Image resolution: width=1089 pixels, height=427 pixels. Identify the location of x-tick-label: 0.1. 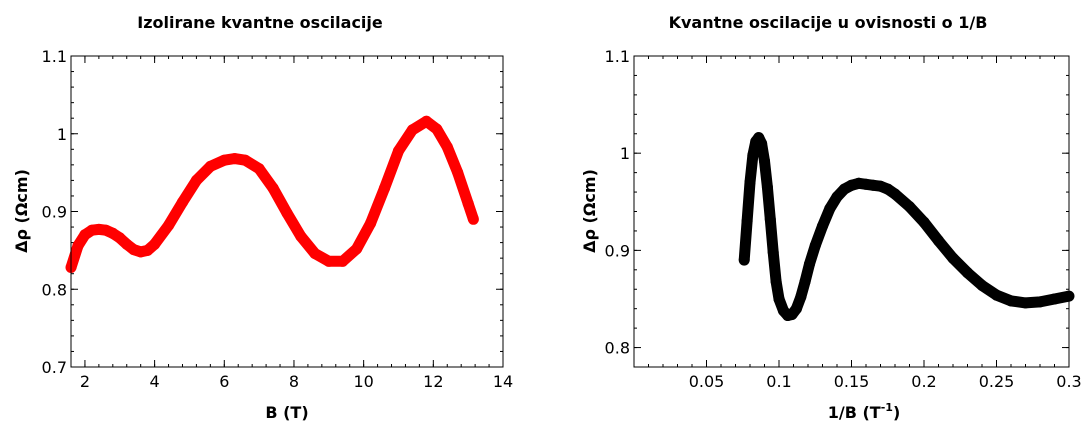
(778, 381).